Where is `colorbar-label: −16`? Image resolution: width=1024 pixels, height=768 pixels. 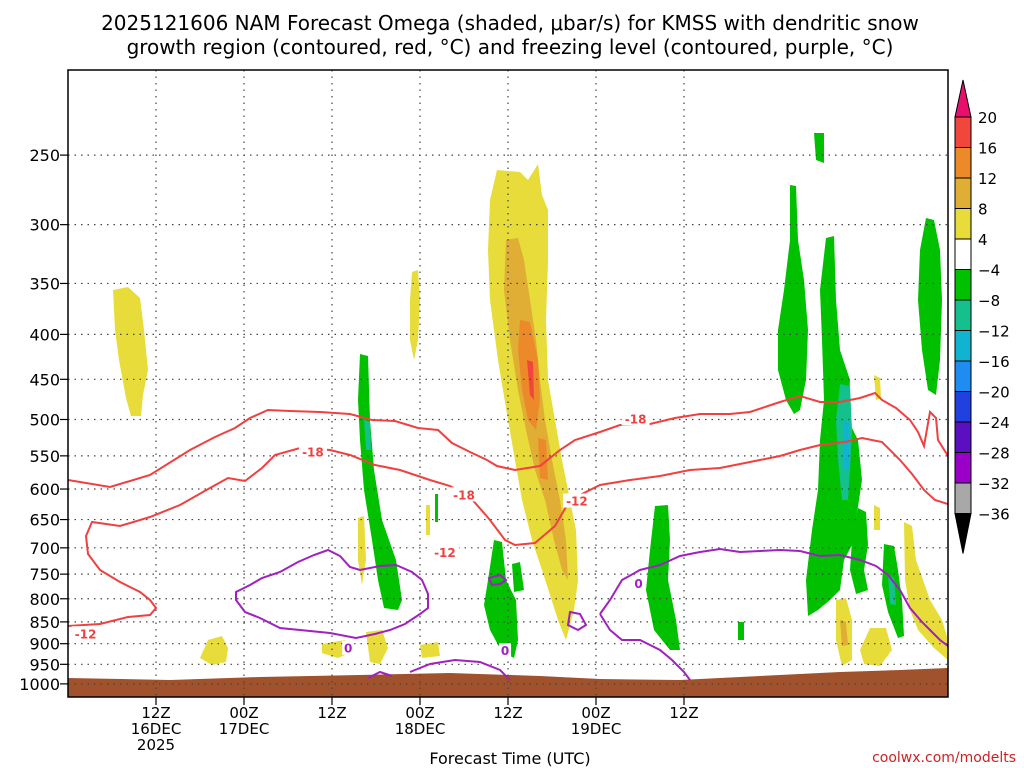
colorbar-label: −16 is located at coordinates (994, 362).